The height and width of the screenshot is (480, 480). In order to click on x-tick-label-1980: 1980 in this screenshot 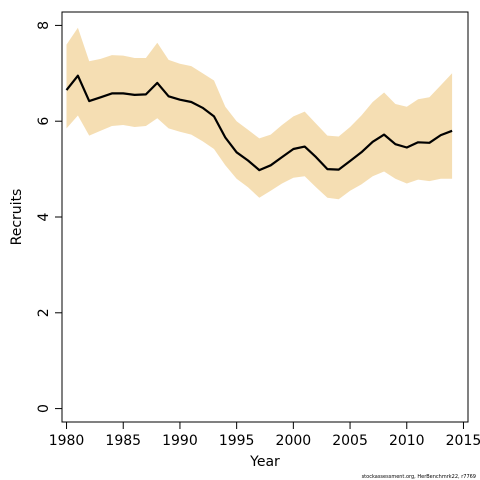, I will do `click(67, 441)`.